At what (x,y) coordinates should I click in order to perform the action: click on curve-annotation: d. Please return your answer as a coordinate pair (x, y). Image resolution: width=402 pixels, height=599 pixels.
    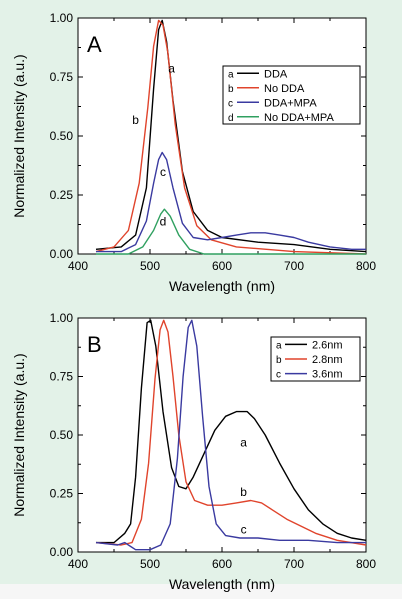
    Looking at the image, I should click on (163, 222).